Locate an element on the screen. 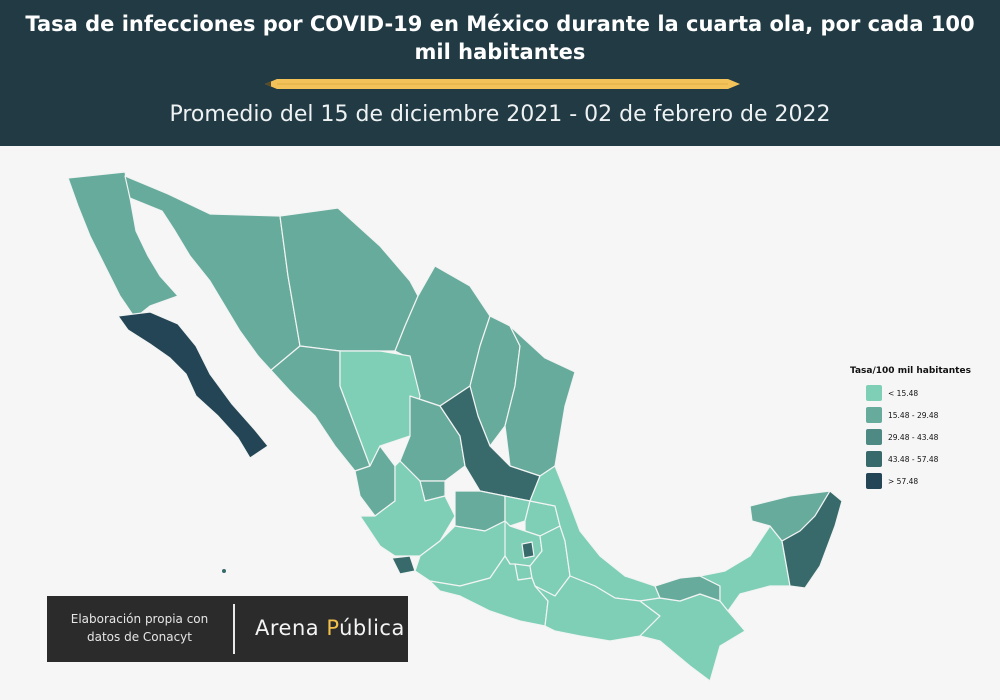 Image resolution: width=1000 pixels, height=700 pixels. brand-logo: Arena Pública is located at coordinates (330, 628).